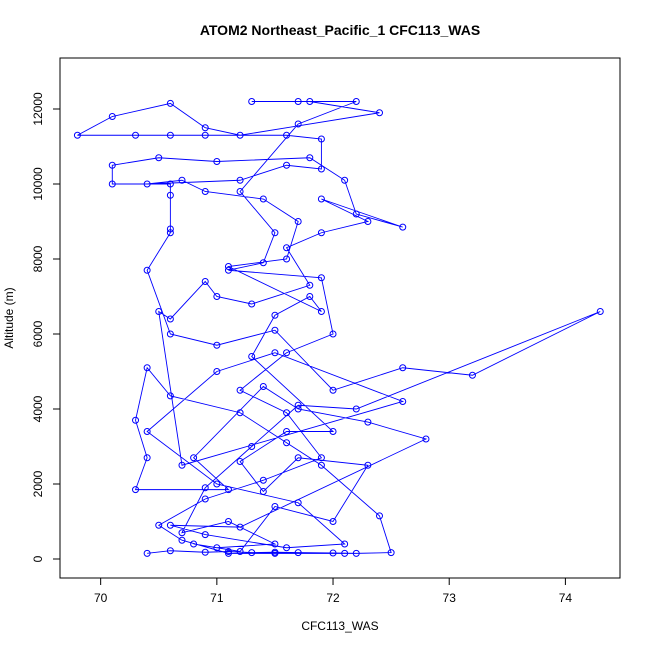  I want to click on x-tick-label: 71, so click(217, 598).